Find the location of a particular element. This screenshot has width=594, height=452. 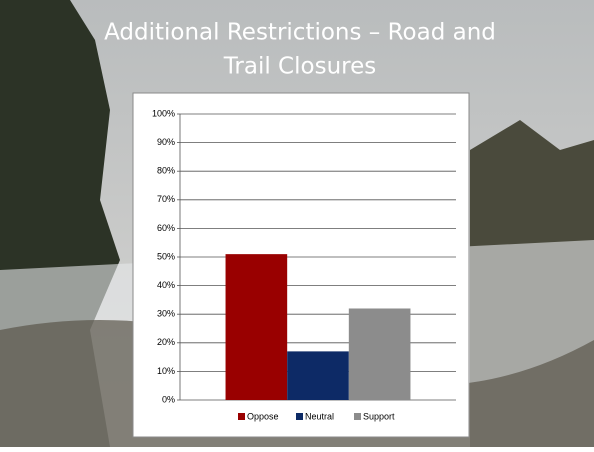

y-tick-label: 90% is located at coordinates (166, 142).